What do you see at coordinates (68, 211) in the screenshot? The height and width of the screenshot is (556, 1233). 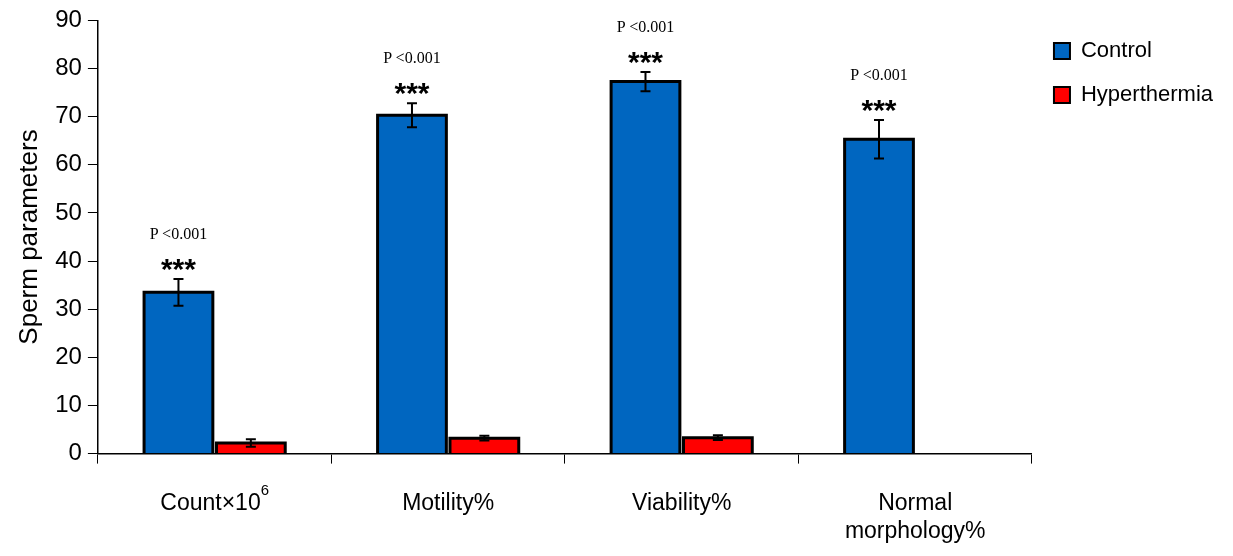 I see `y-tick-label: 50` at bounding box center [68, 211].